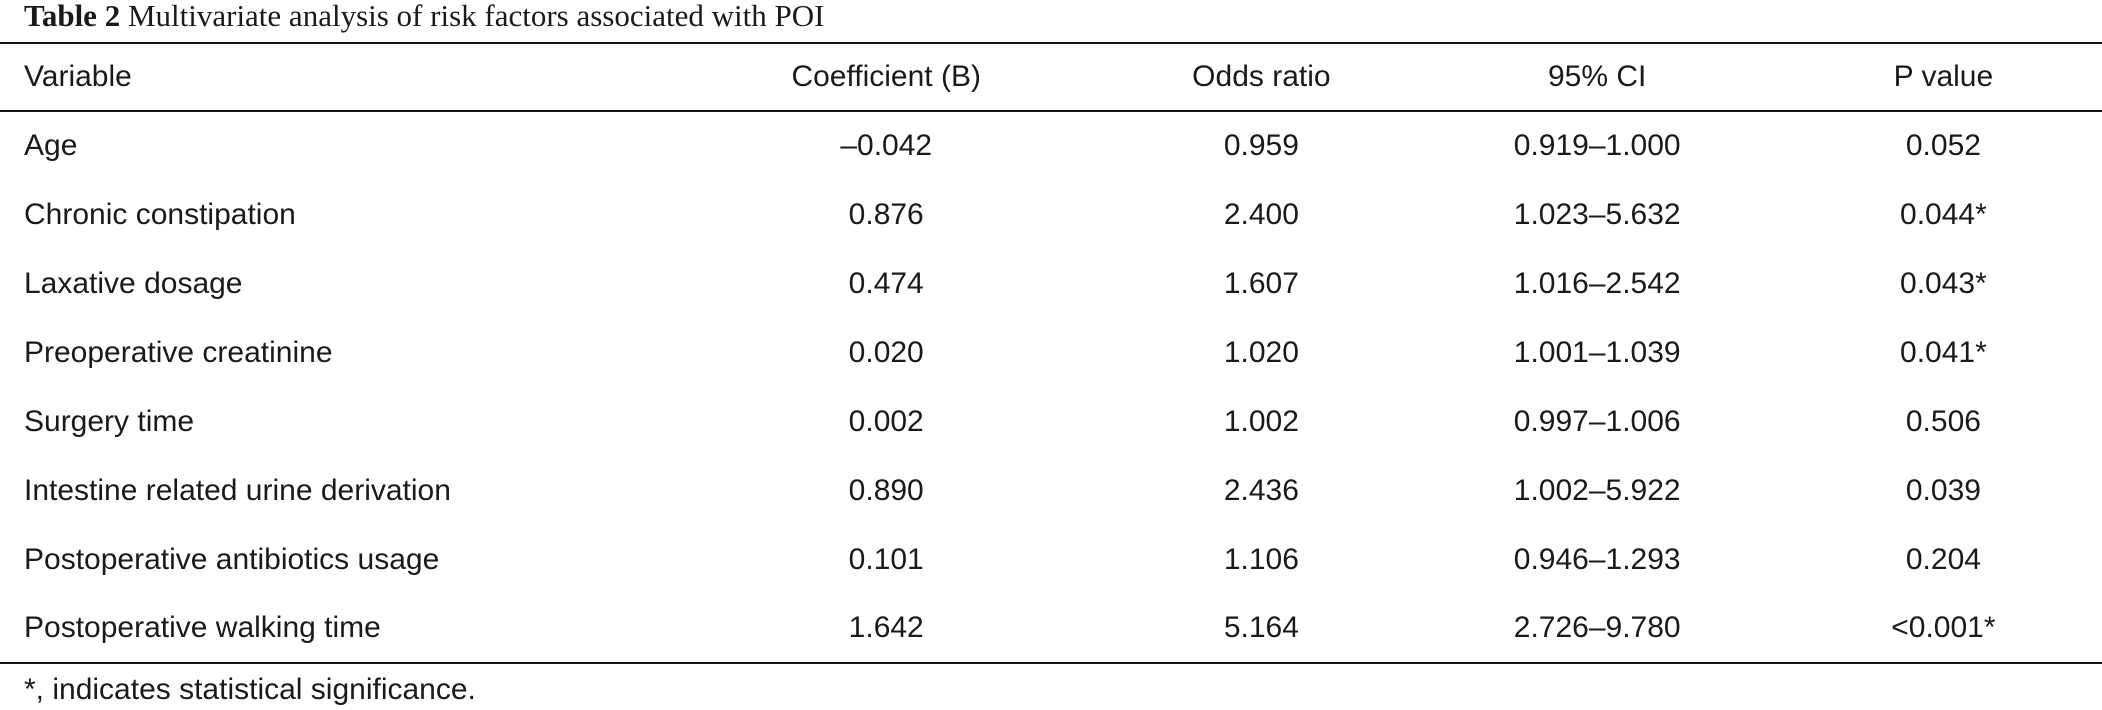 Image resolution: width=2102 pixels, height=710 pixels. I want to click on cell-coefficient: 0.890, so click(886, 490).